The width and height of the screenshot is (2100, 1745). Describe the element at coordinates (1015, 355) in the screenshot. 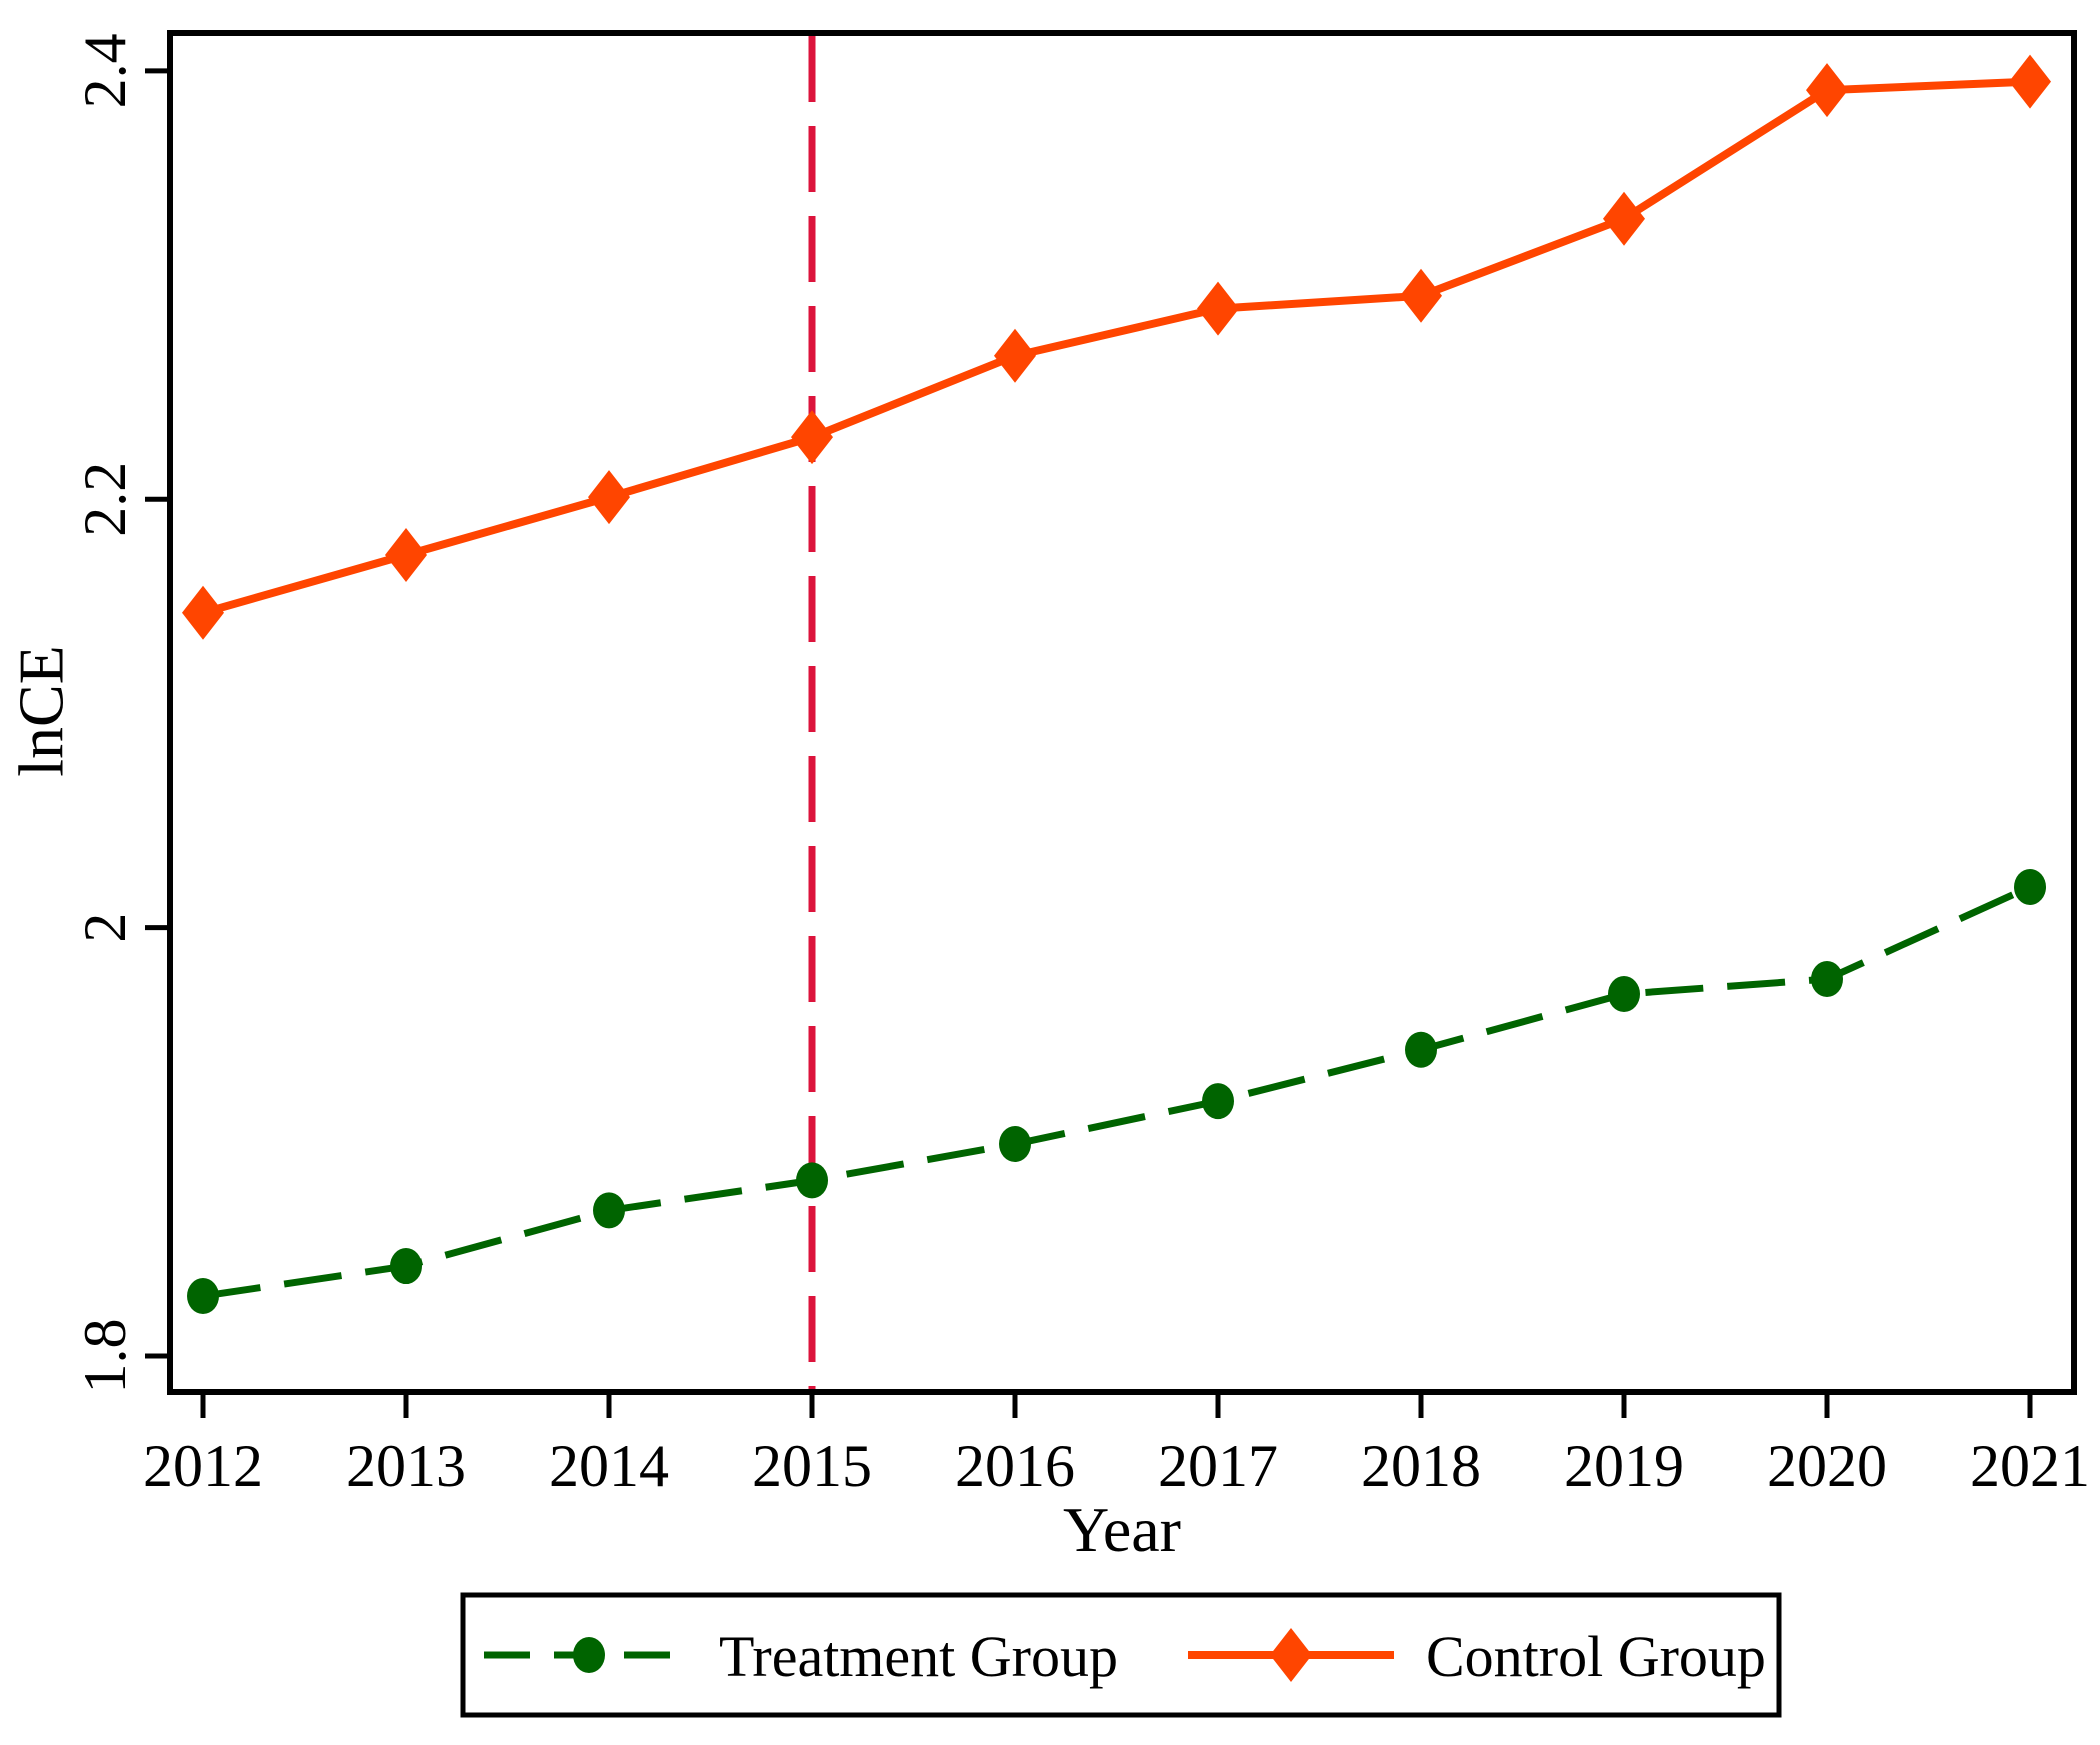

I see `control-marker-2016` at that location.